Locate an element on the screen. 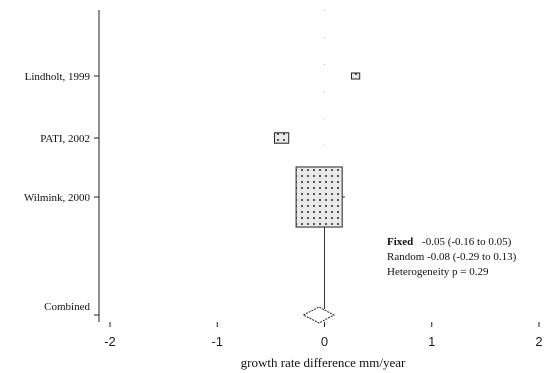 This screenshot has height=373, width=545. fixed-effect-line: Fixed -0.05 (-0.16 to 0.05) is located at coordinates (449, 242).